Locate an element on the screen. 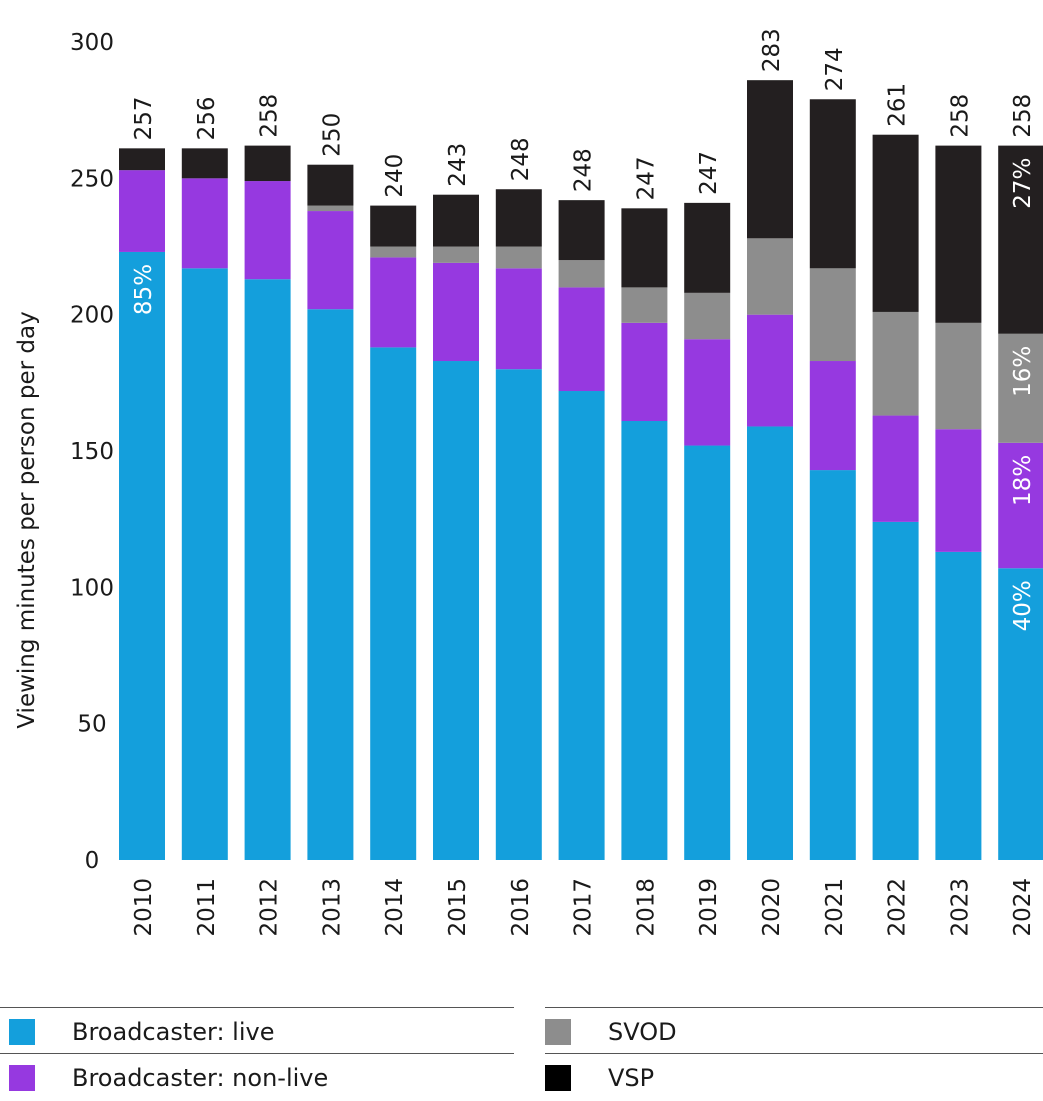 The width and height of the screenshot is (1043, 1101). y-tick-label: 0 is located at coordinates (92, 861).